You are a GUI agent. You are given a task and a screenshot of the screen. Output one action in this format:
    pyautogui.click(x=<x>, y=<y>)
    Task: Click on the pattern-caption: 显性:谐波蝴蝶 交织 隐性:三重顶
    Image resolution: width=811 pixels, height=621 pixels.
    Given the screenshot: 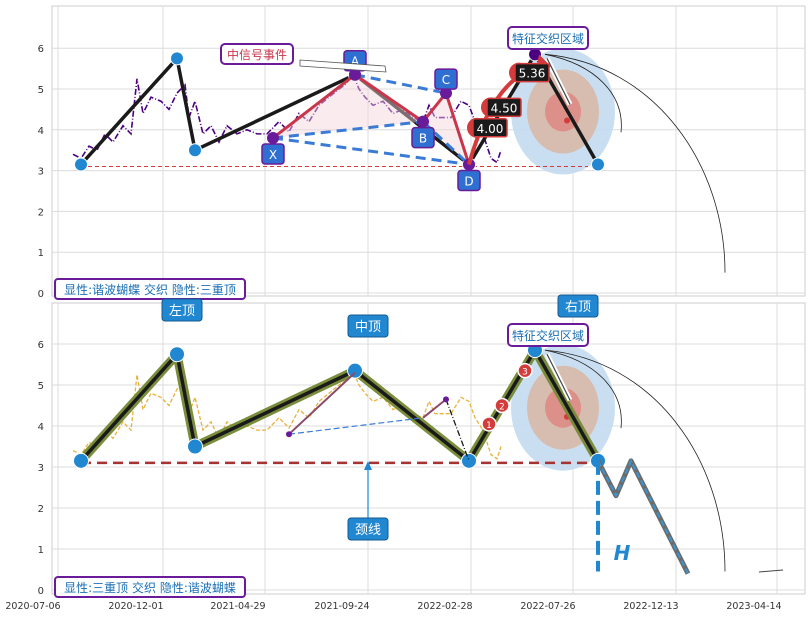 What is the action you would take?
    pyautogui.click(x=150, y=289)
    